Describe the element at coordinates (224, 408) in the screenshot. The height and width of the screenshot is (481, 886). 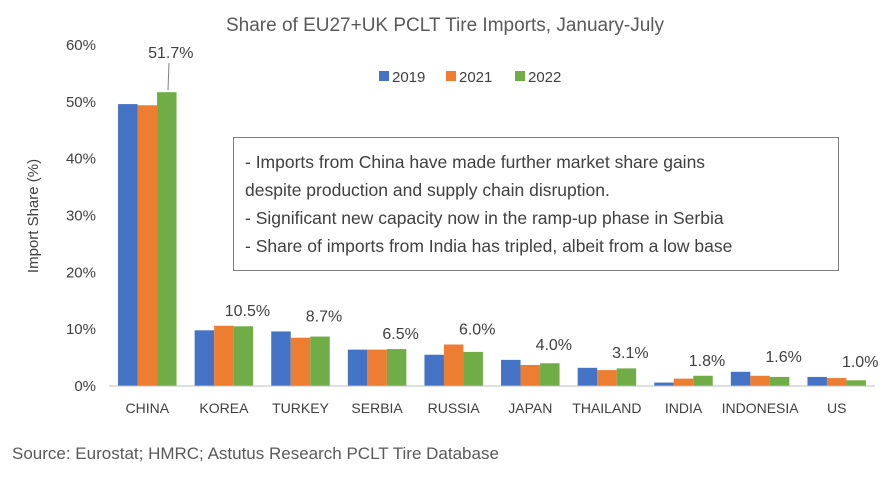
I see `x-tick-label: KOREA` at that location.